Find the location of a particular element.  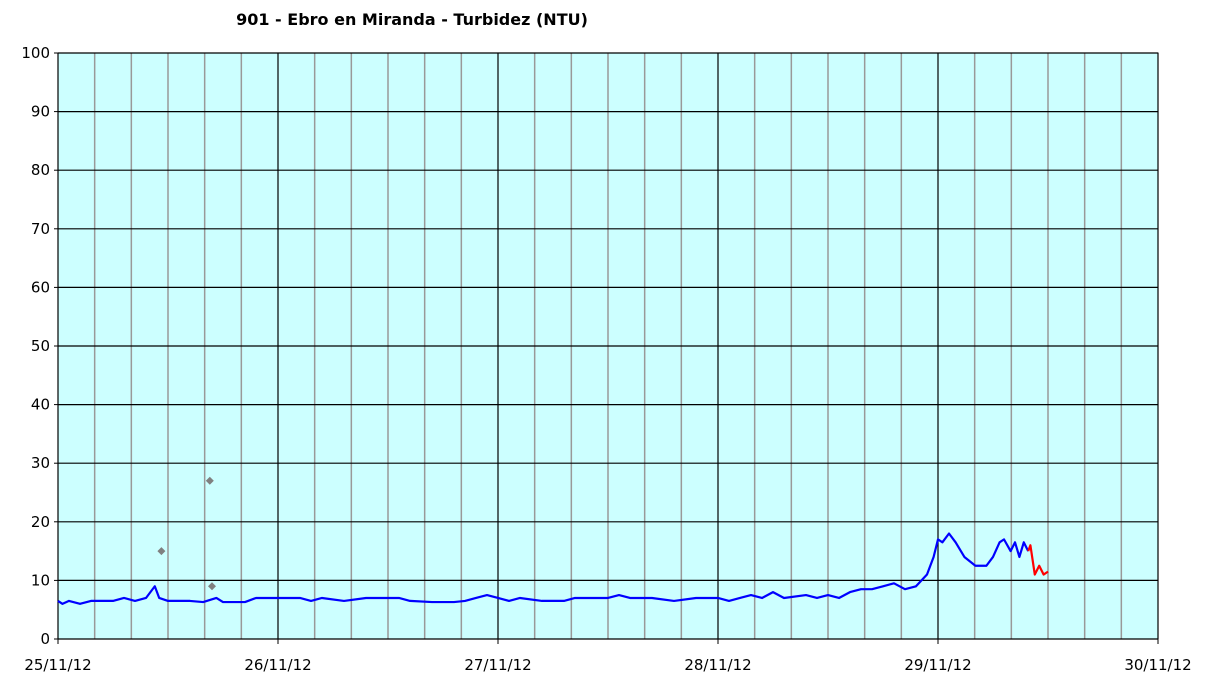

x-tick-label: 29/11/12 is located at coordinates (937, 665).